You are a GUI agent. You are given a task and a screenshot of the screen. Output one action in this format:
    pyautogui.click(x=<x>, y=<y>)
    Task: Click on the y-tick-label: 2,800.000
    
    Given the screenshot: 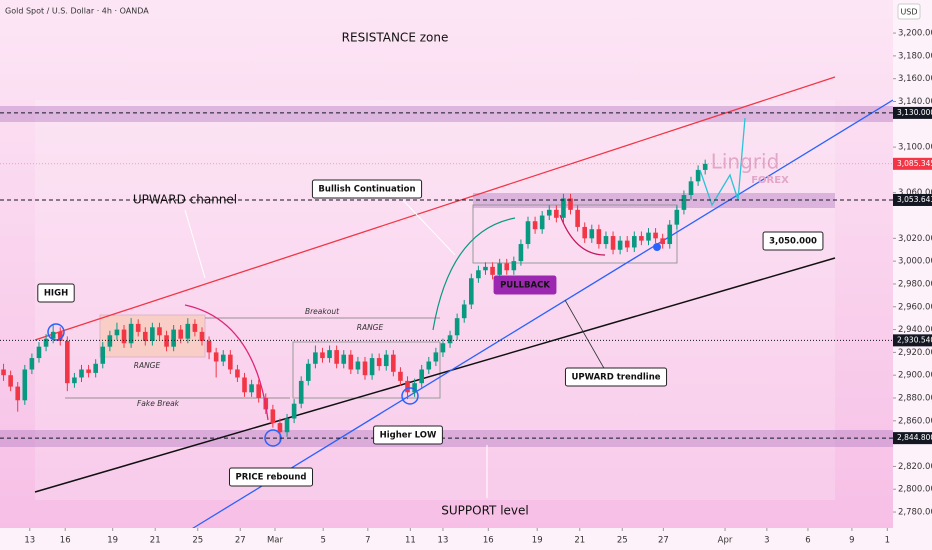 What is the action you would take?
    pyautogui.click(x=915, y=490)
    